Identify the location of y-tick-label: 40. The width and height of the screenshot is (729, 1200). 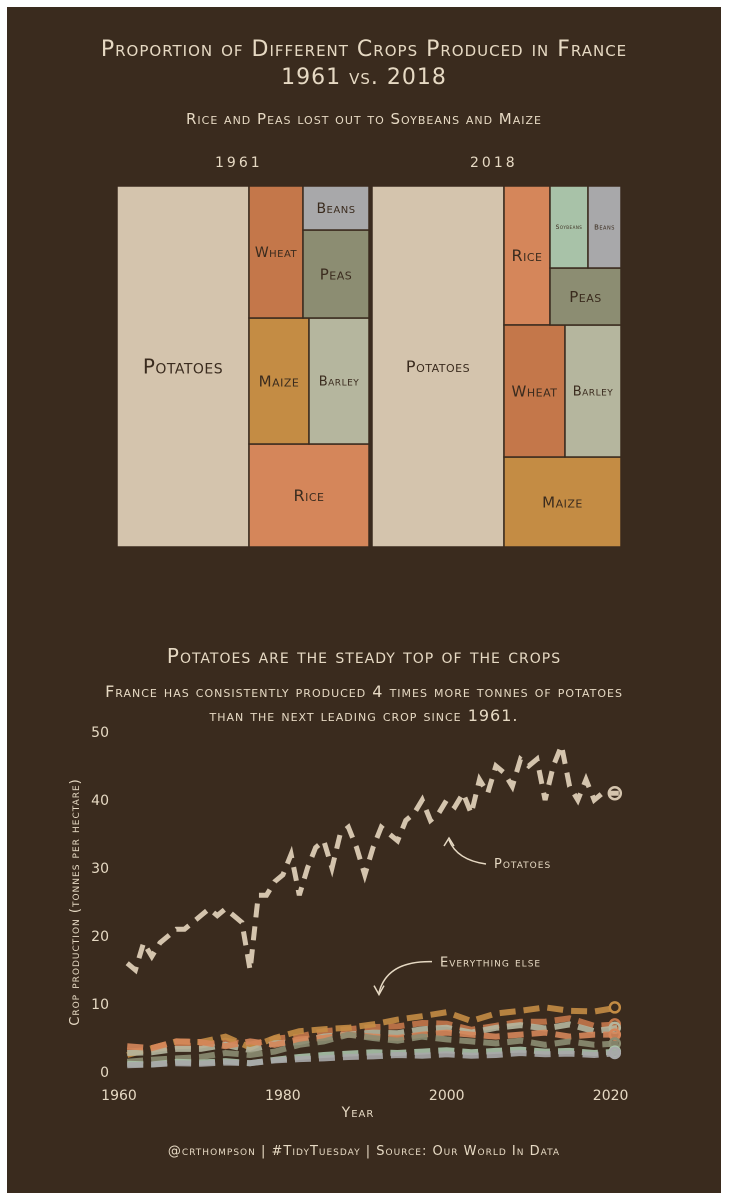
(100, 801).